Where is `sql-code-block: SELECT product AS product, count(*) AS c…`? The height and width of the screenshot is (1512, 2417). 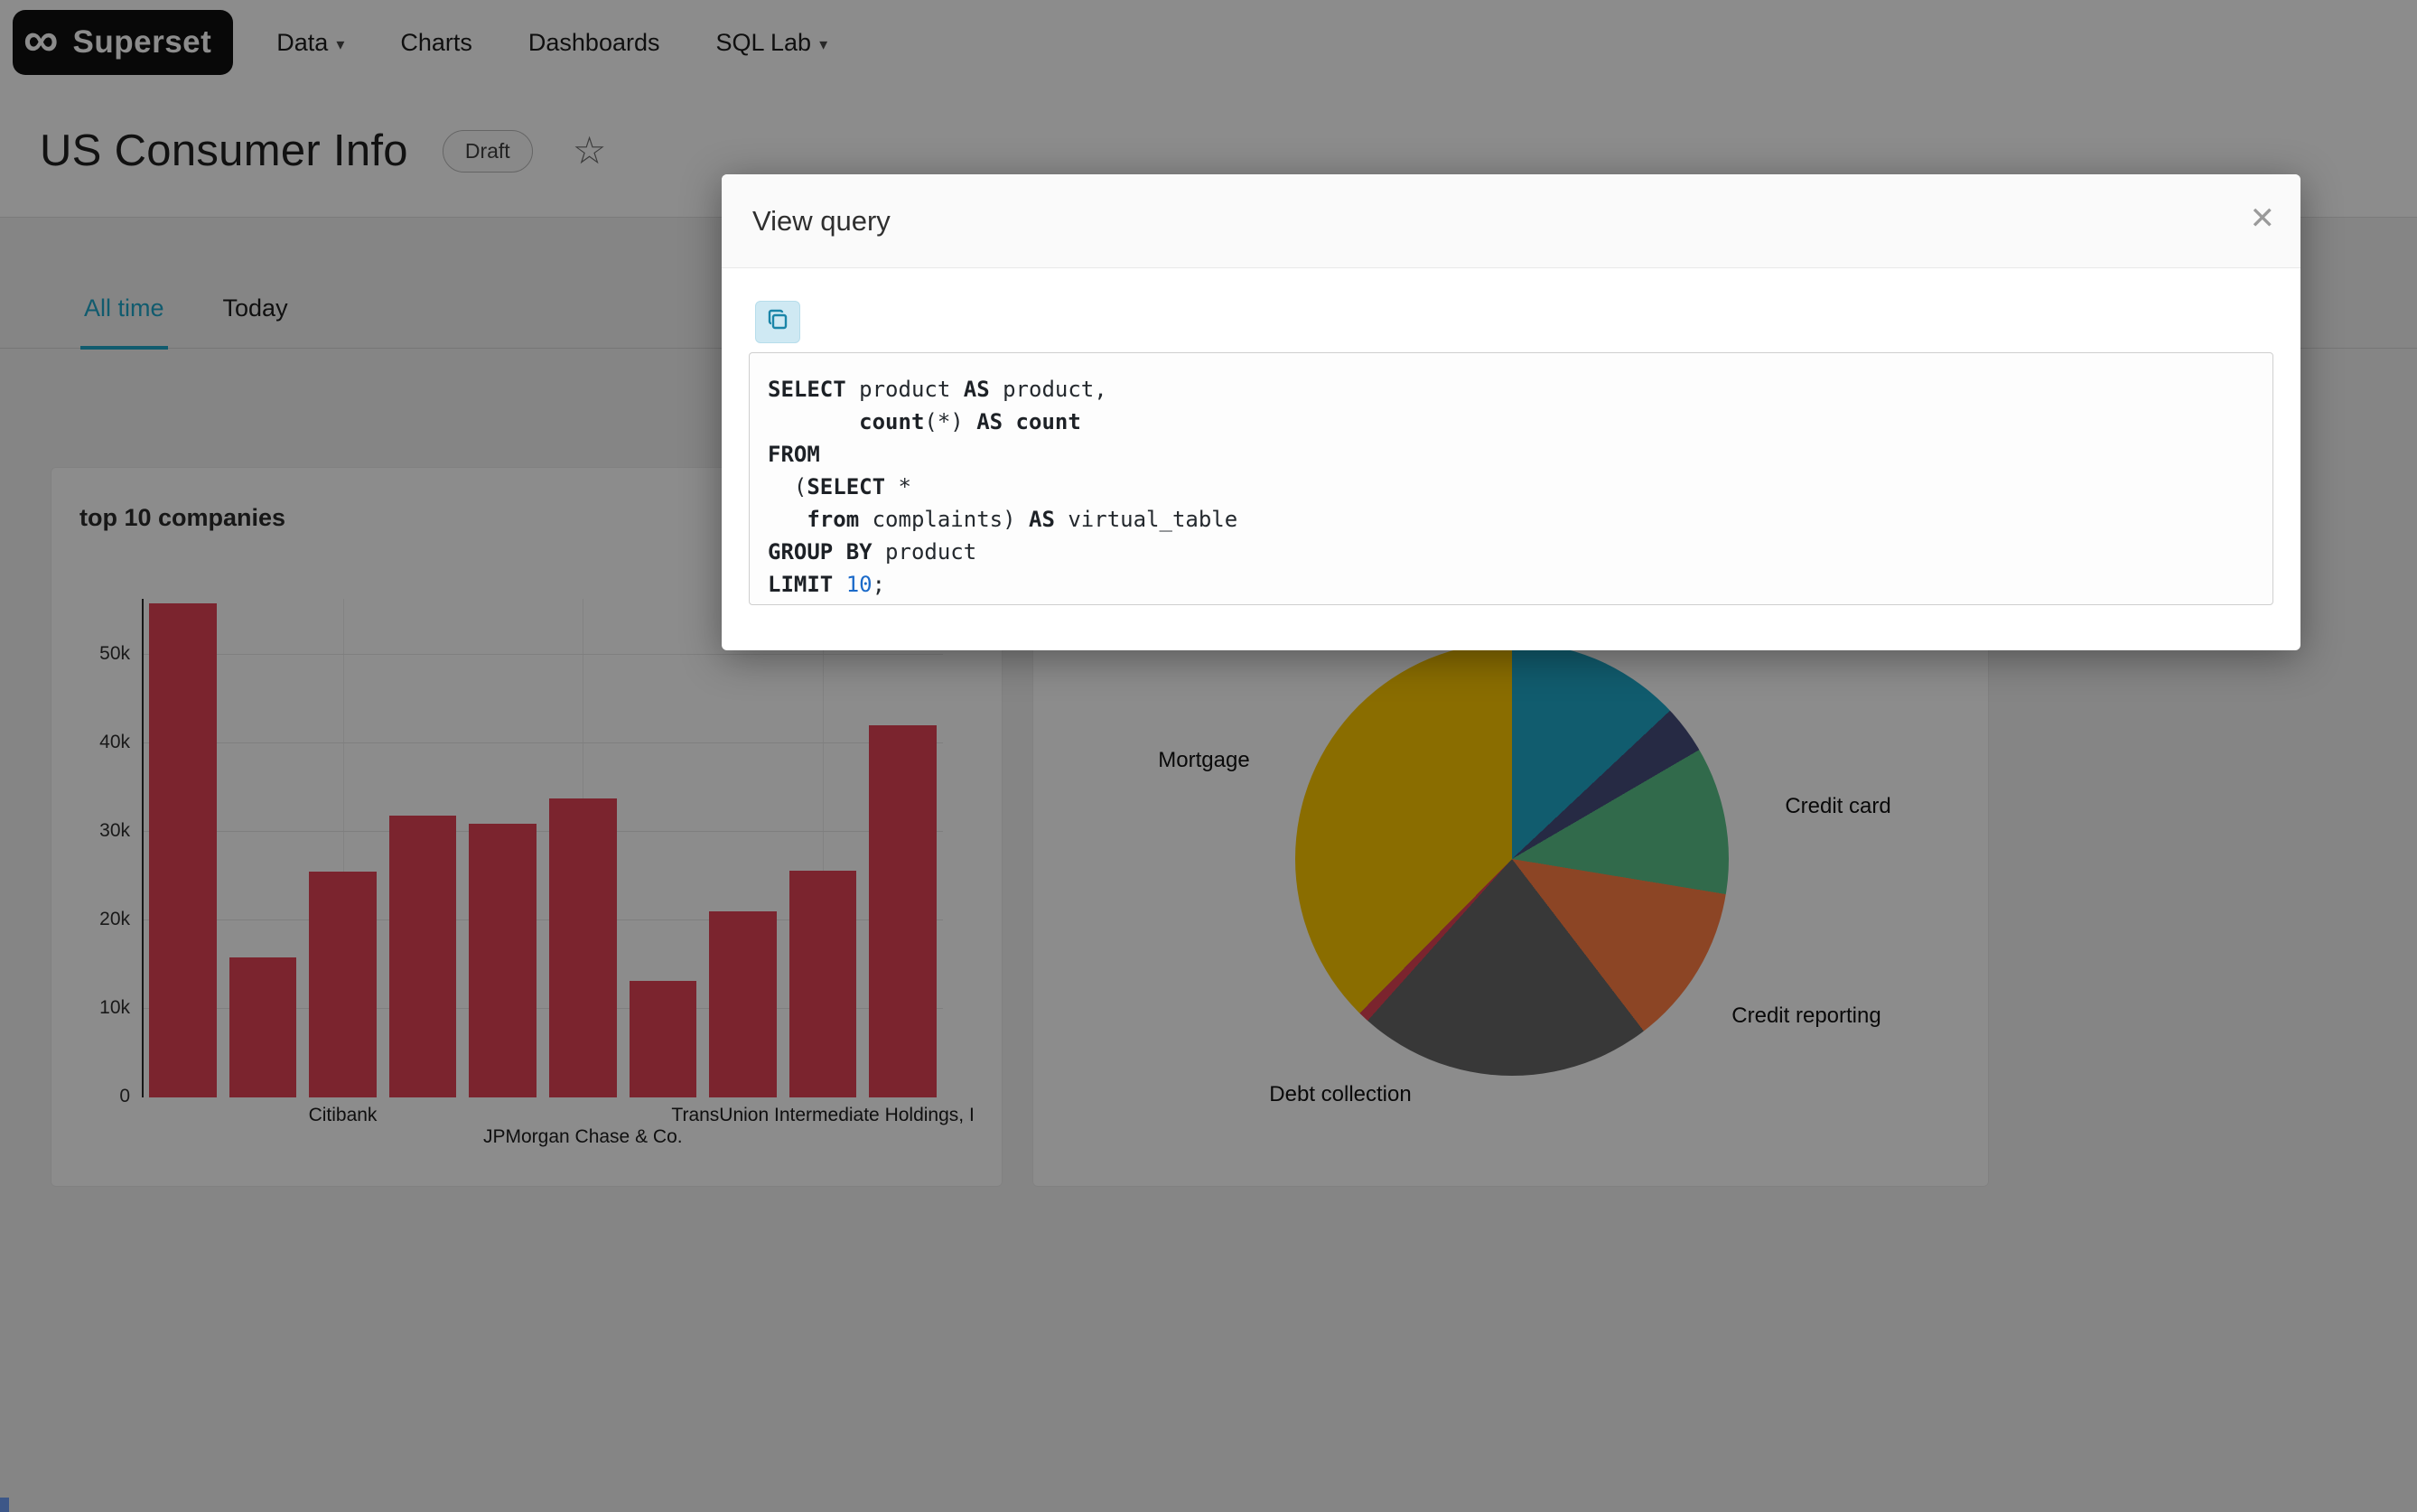
sql-code-block: SELECT product AS product, count(*) AS c… is located at coordinates (1511, 479).